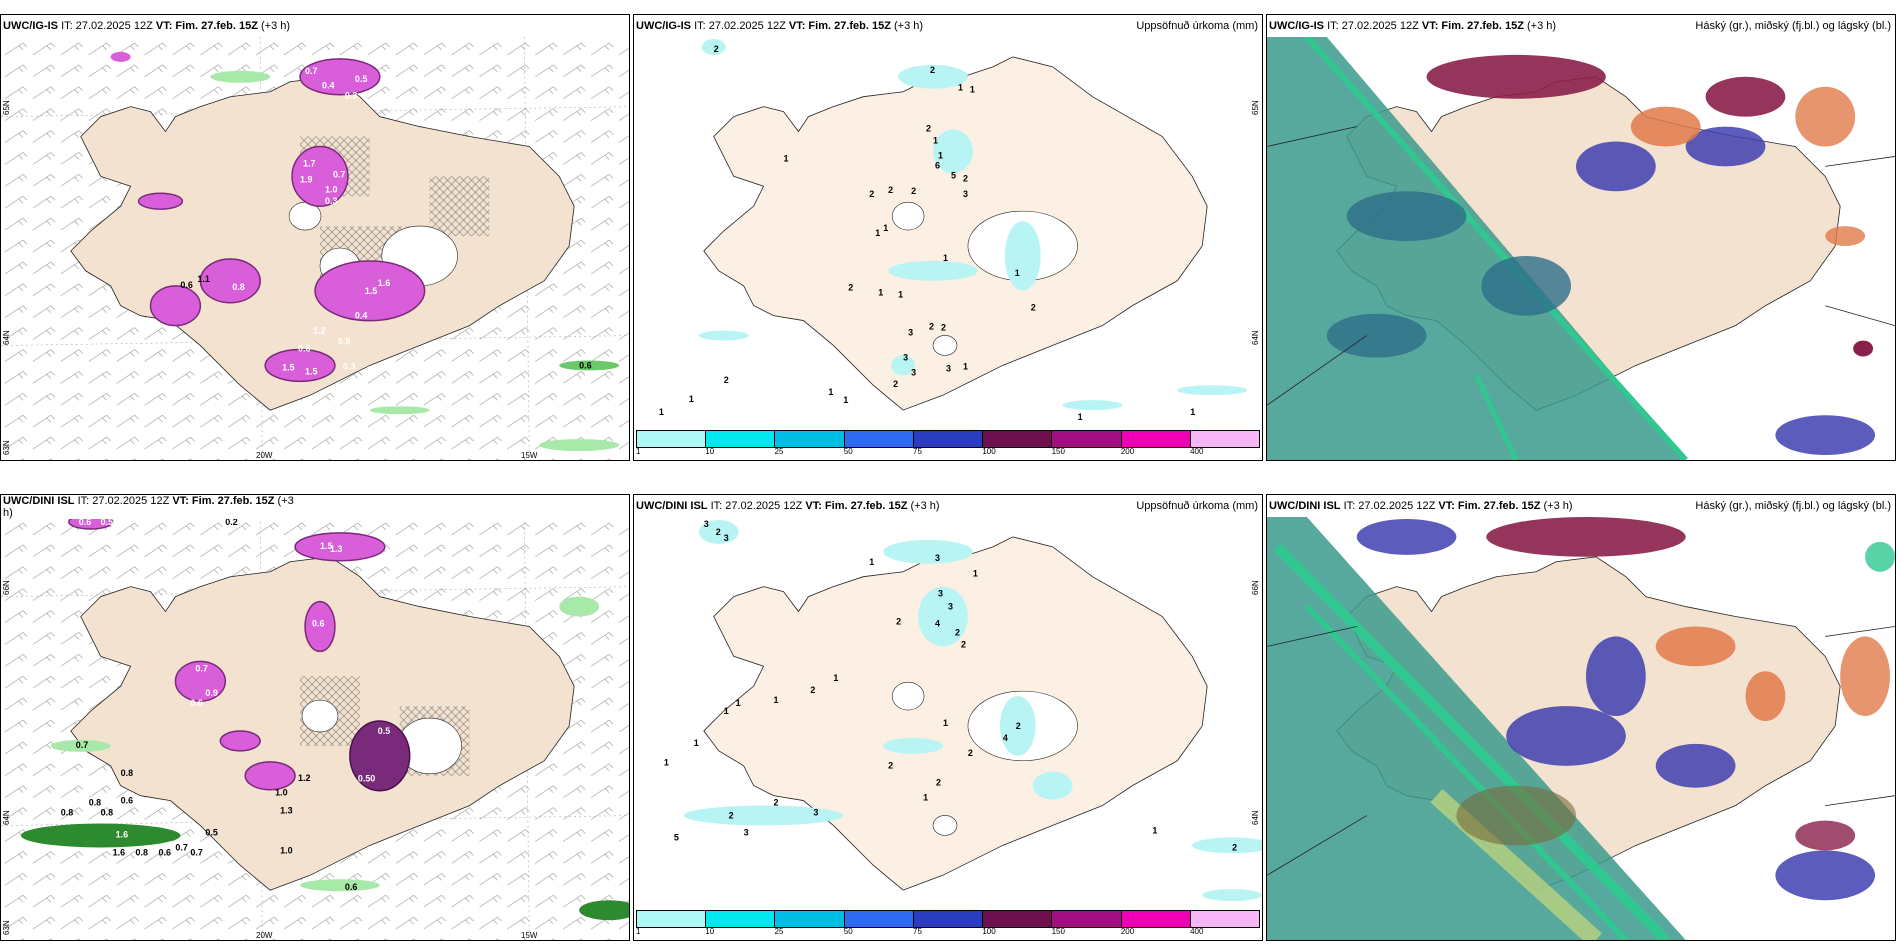 This screenshot has width=1900, height=950. Describe the element at coordinates (710, 931) in the screenshot. I see `legend-tick: 10` at that location.